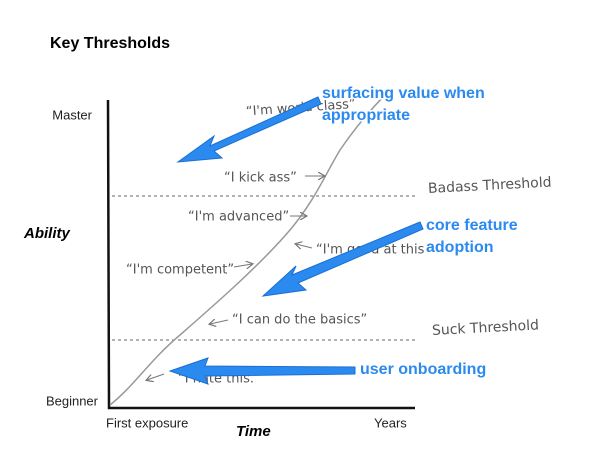 The width and height of the screenshot is (594, 471). I want to click on annotation: core feature, so click(472, 225).